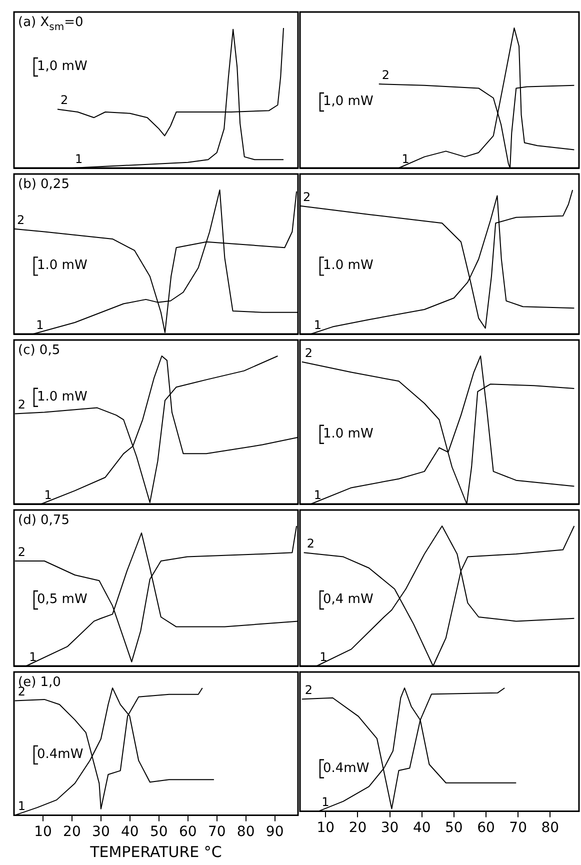  Describe the element at coordinates (44, 520) in the screenshot. I see `chart-title: (d) 0,75` at that location.